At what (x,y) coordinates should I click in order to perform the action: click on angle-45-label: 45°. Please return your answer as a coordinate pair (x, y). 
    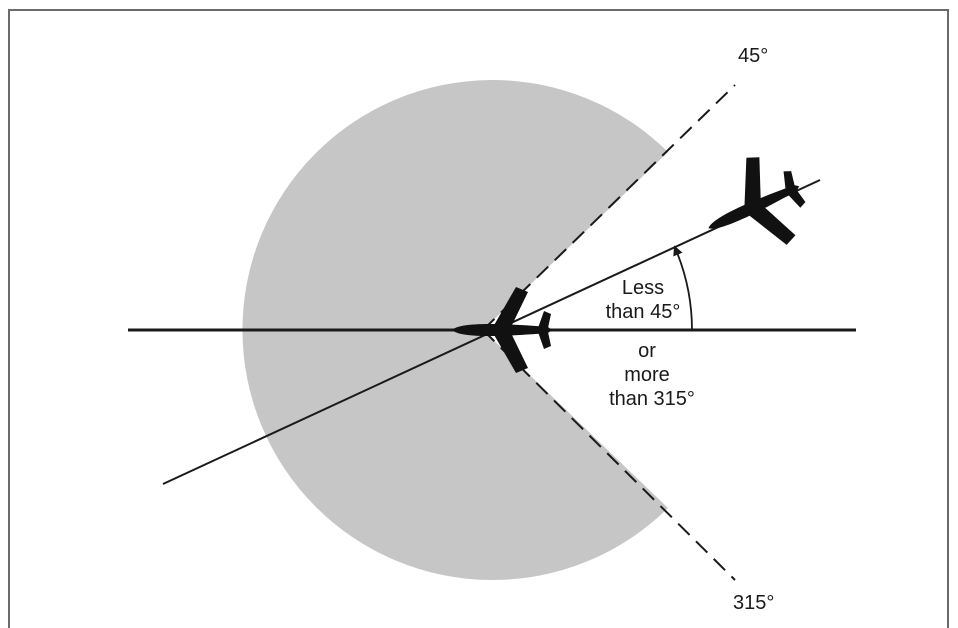
    Looking at the image, I should click on (753, 56).